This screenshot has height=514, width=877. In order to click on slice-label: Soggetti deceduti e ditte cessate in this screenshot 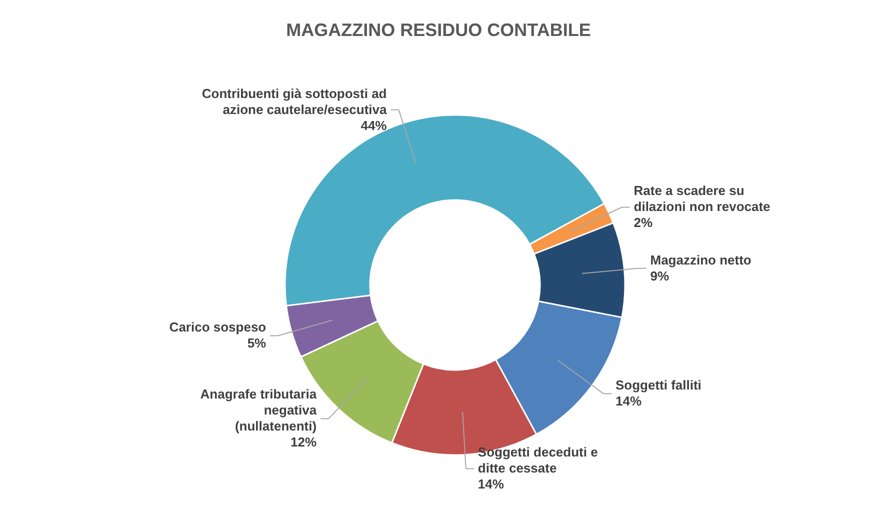, I will do `click(538, 460)`.